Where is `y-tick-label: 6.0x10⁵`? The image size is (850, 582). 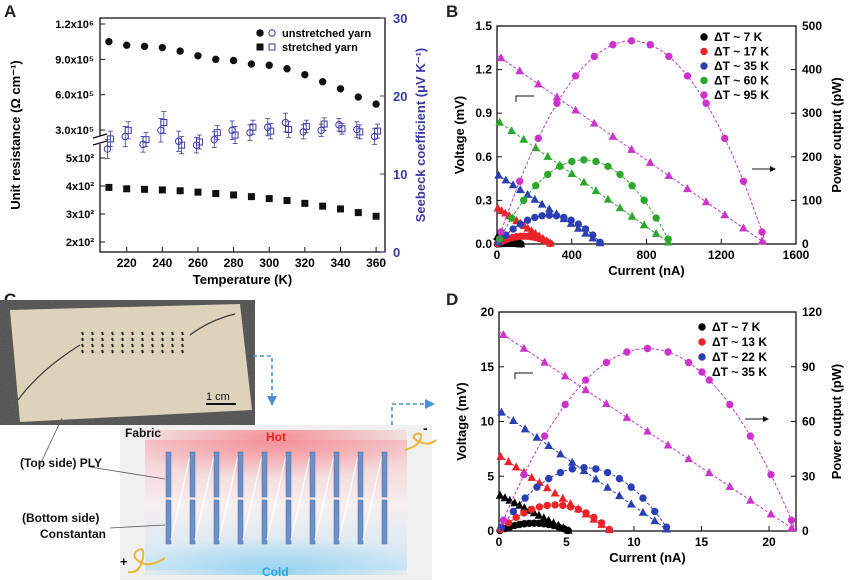
y-tick-label: 6.0x10⁵ is located at coordinates (74, 96).